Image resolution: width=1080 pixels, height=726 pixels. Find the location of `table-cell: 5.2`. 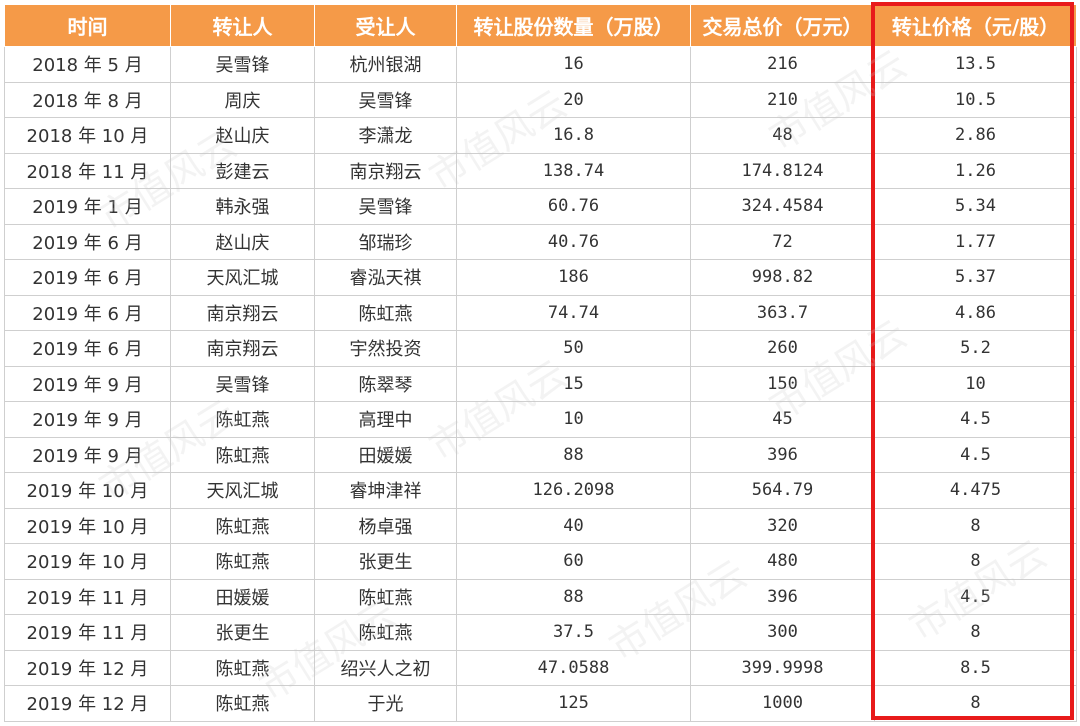

table-cell: 5.2 is located at coordinates (975, 348).